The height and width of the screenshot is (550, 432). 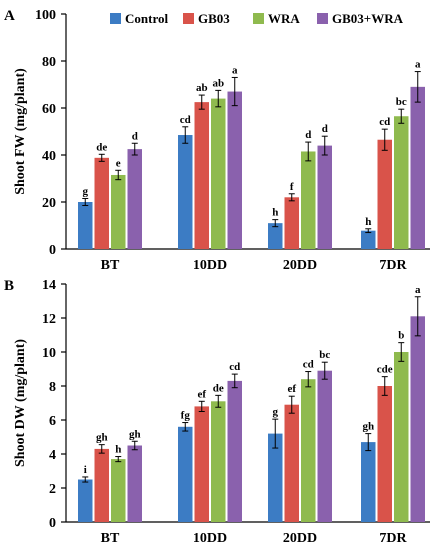 What do you see at coordinates (52, 455) in the screenshot?
I see `y-tick-label: 4` at bounding box center [52, 455].